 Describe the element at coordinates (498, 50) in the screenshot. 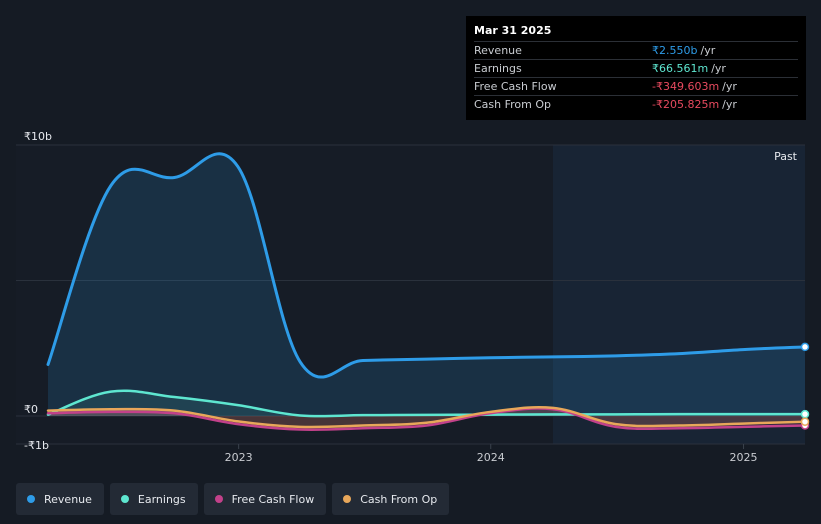

I see `tooltip-row-label: Revenue` at that location.